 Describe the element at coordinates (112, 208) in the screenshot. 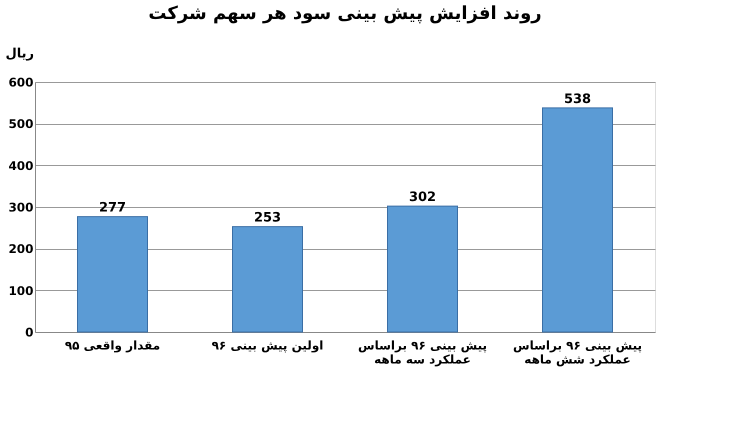

I see `data-label: 277` at that location.